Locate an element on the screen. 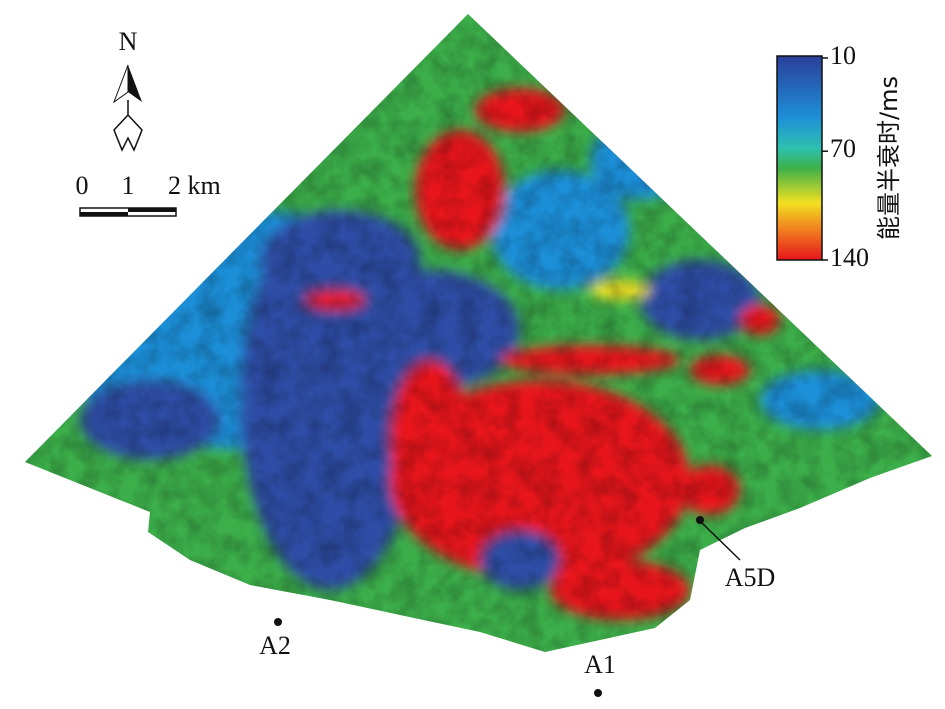 The width and height of the screenshot is (945, 709). colorbar: 能量半衰时/ms 10 70 140 is located at coordinates (839, 156).